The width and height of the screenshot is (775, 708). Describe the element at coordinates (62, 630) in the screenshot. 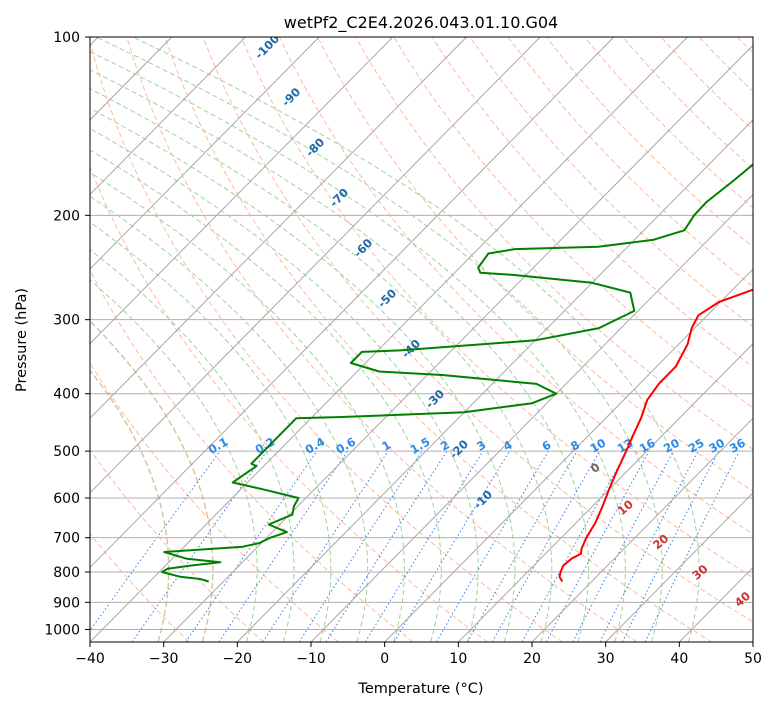

I see `y-tick-label: 1000` at that location.